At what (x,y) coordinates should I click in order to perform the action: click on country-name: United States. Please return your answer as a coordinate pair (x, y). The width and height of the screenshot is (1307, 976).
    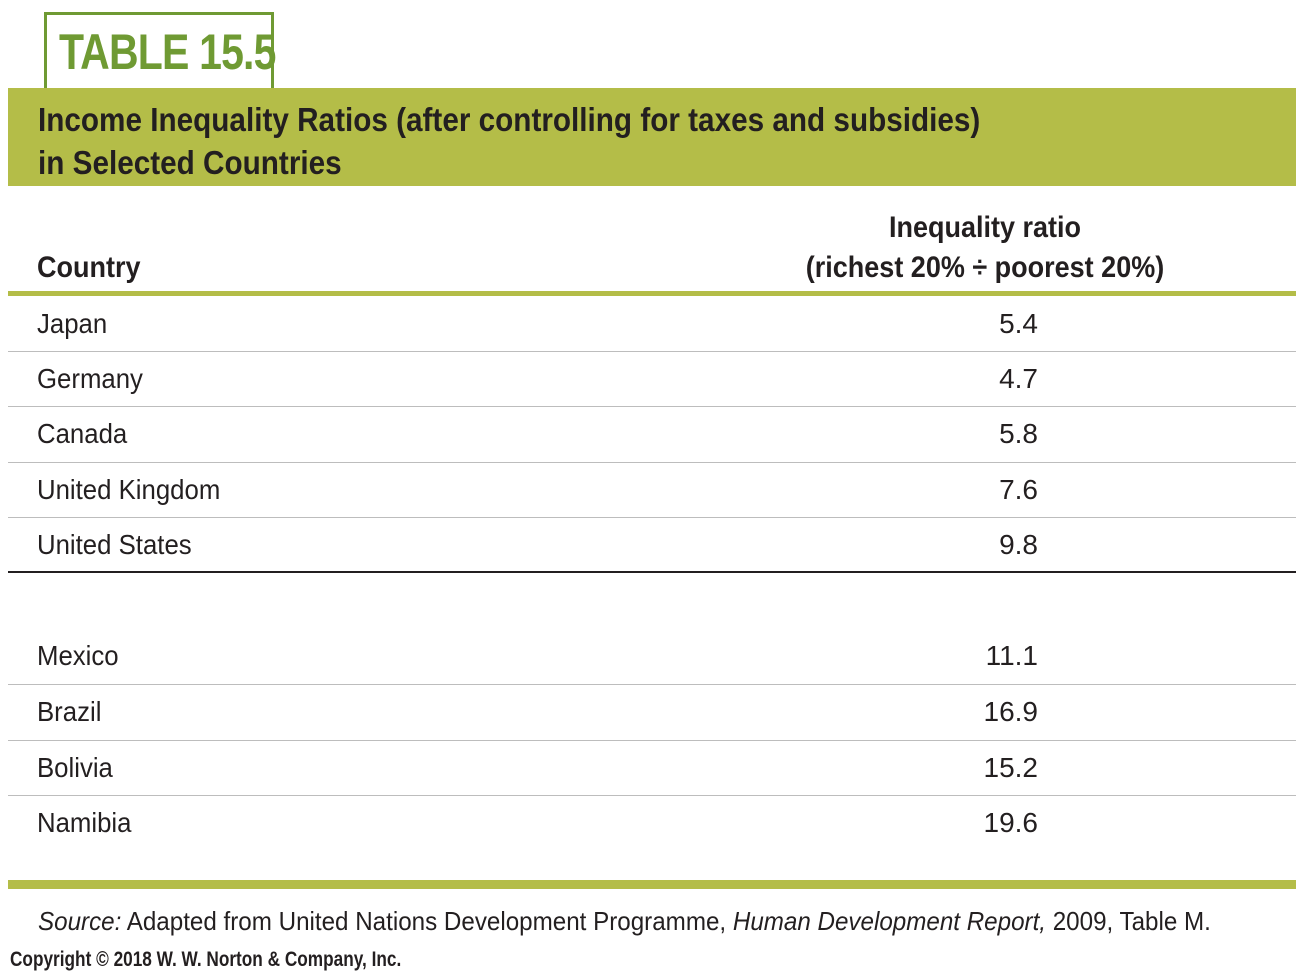
    Looking at the image, I should click on (114, 544).